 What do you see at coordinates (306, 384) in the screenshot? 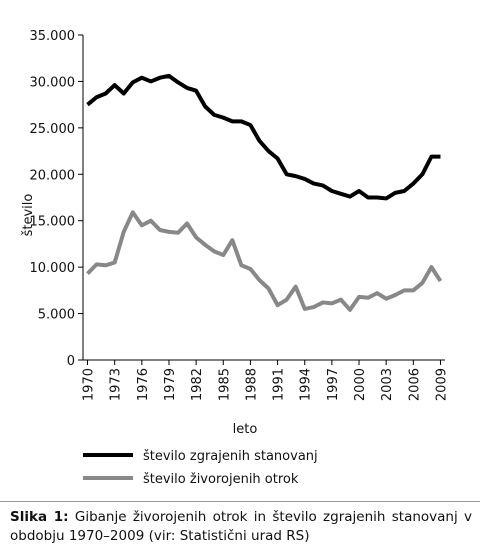
I see `x-tick-label: 1994` at bounding box center [306, 384].